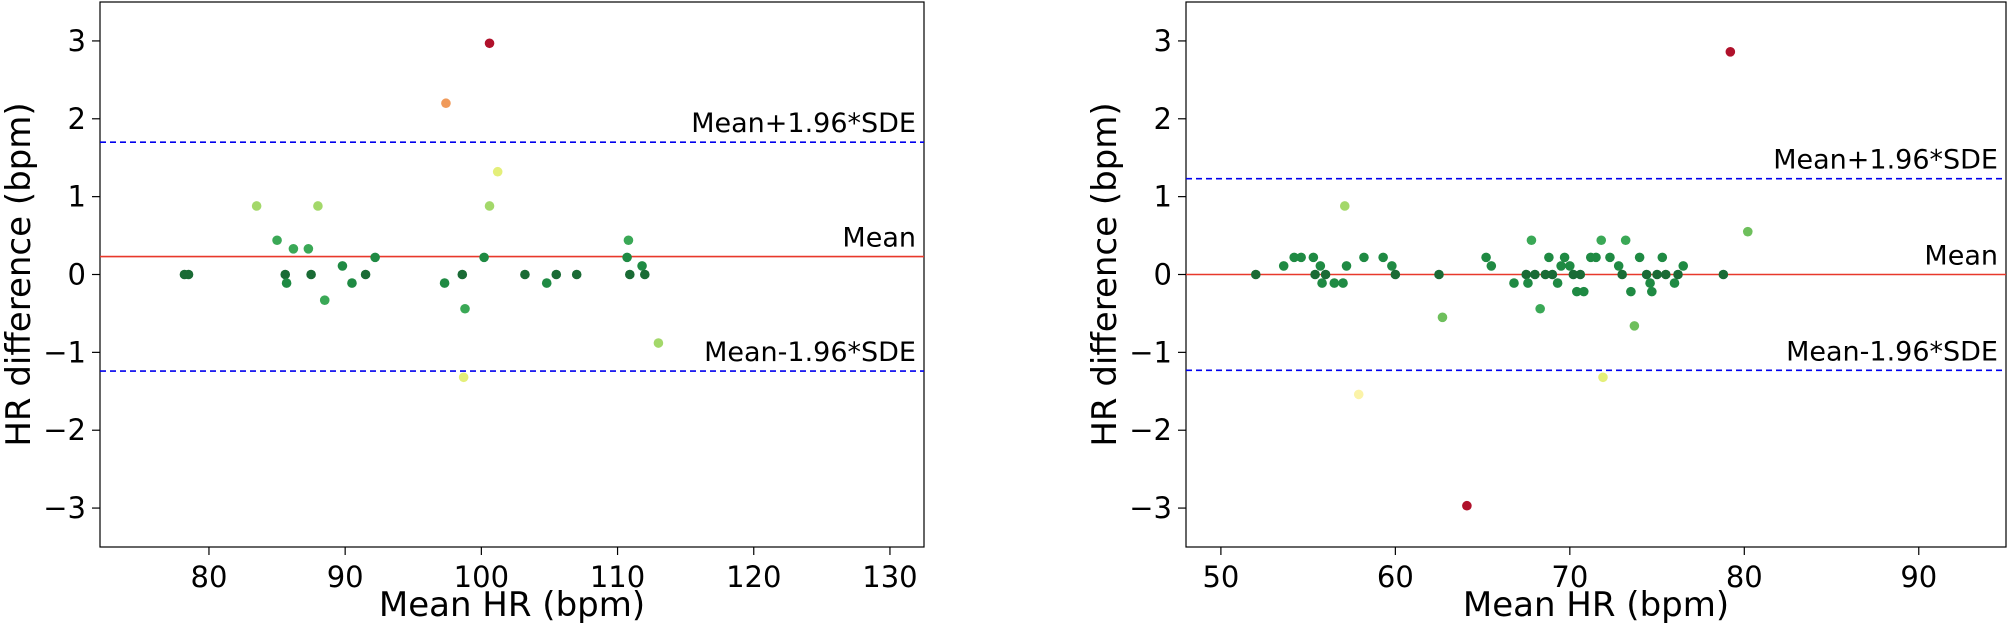 Image resolution: width=2008 pixels, height=625 pixels. Describe the element at coordinates (1596, 605) in the screenshot. I see `p1-x-axis-label: Mean HR (bpm)` at that location.